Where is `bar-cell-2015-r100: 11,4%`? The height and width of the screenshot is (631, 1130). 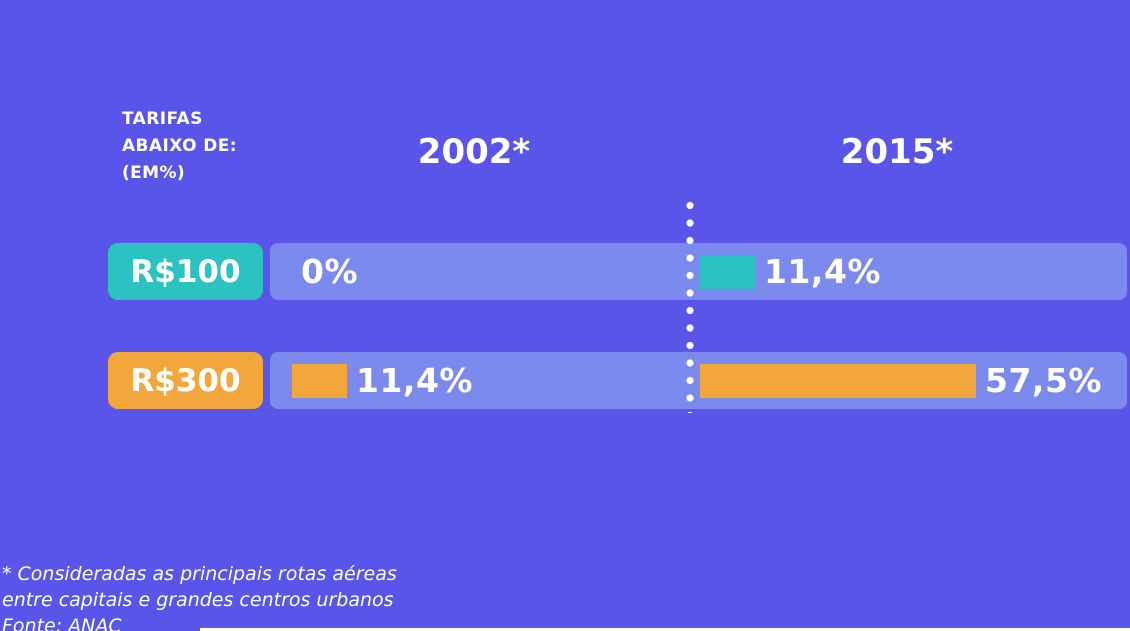 bar-cell-2015-r100: 11,4% is located at coordinates (908, 271).